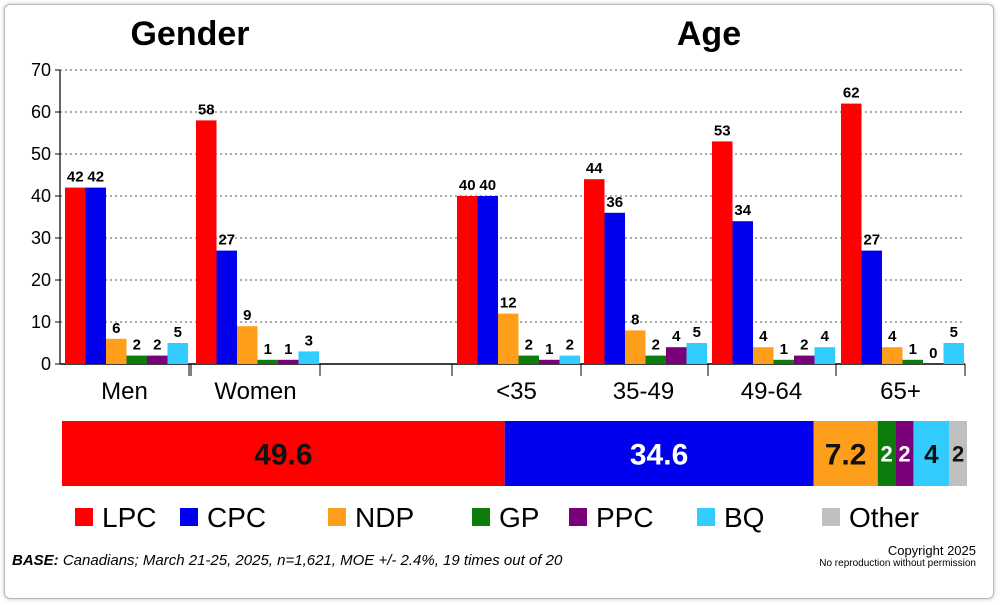 The image size is (1000, 605). Describe the element at coordinates (625, 517) in the screenshot. I see `legend-label: PPC` at that location.